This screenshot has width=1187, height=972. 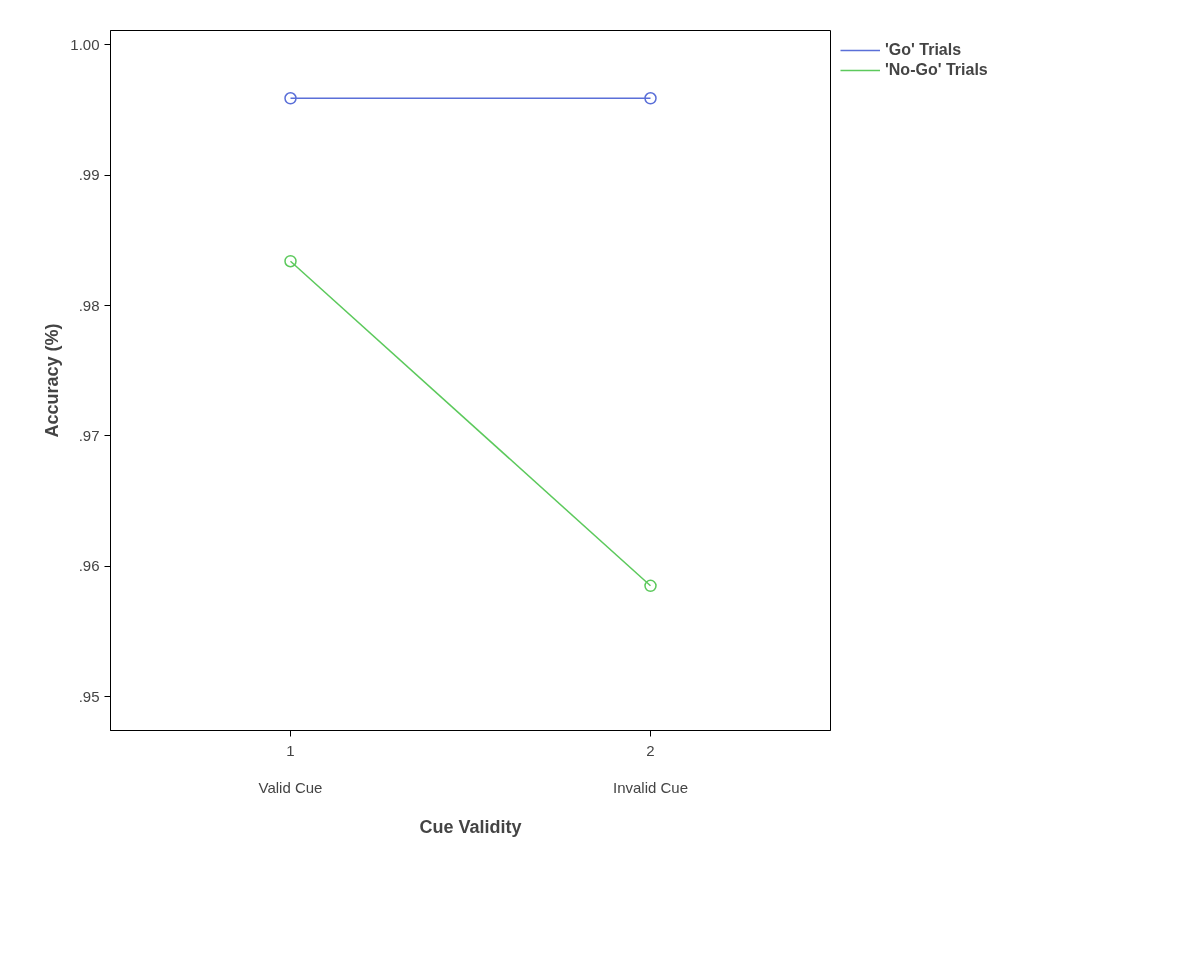 What do you see at coordinates (52, 380) in the screenshot?
I see `y-axis-title: Accuracy (%)` at bounding box center [52, 380].